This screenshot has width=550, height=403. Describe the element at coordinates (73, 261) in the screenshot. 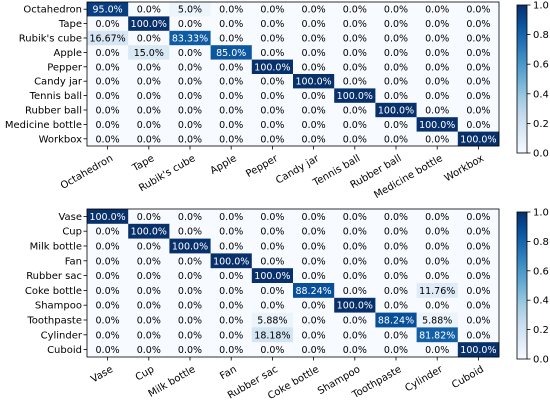

I see `y-tick-label: Fan` at that location.